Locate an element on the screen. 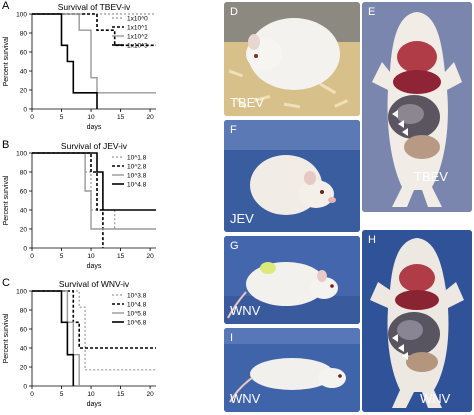 The height and width of the screenshot is (415, 474). legend-label-4: 1x10^3 is located at coordinates (137, 46).